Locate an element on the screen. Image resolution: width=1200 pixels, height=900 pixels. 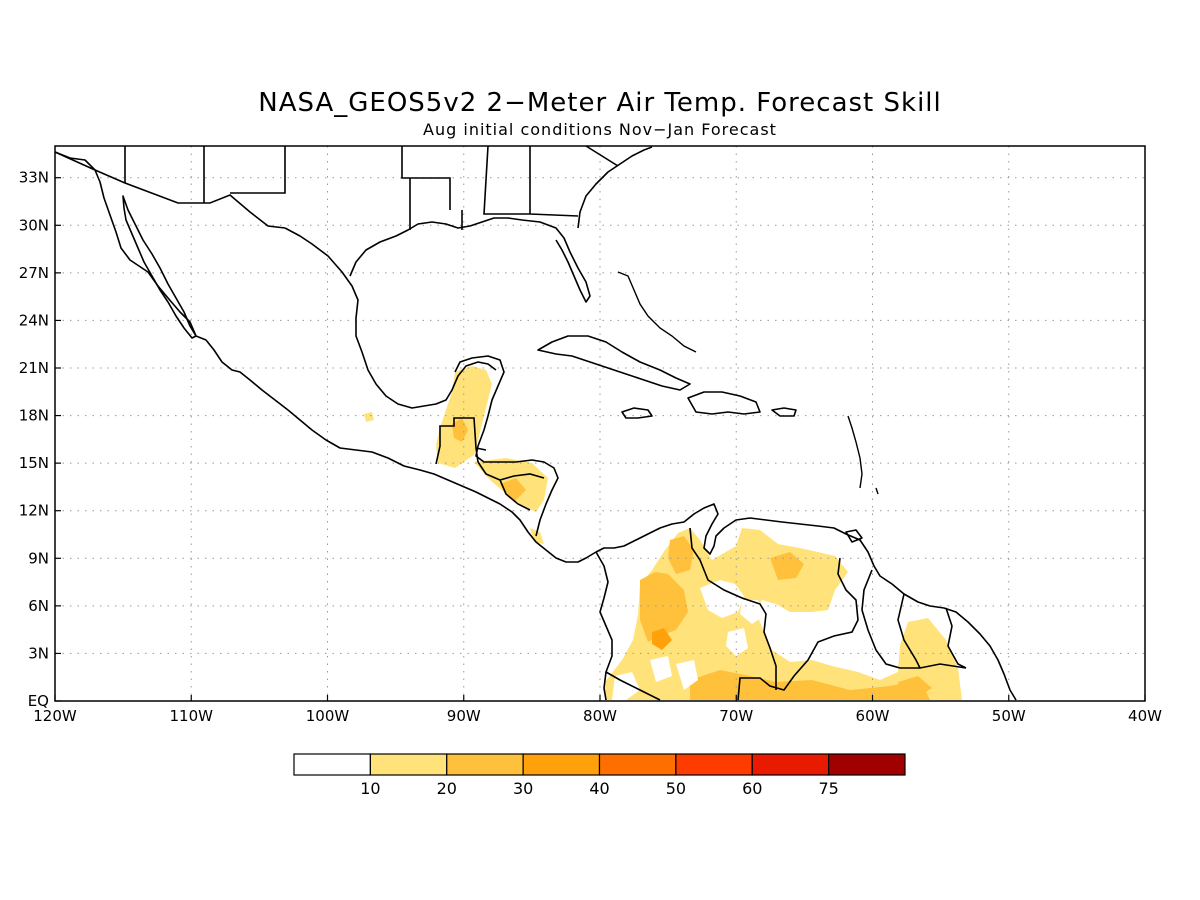
colorbar-label: 60 is located at coordinates (752, 788).